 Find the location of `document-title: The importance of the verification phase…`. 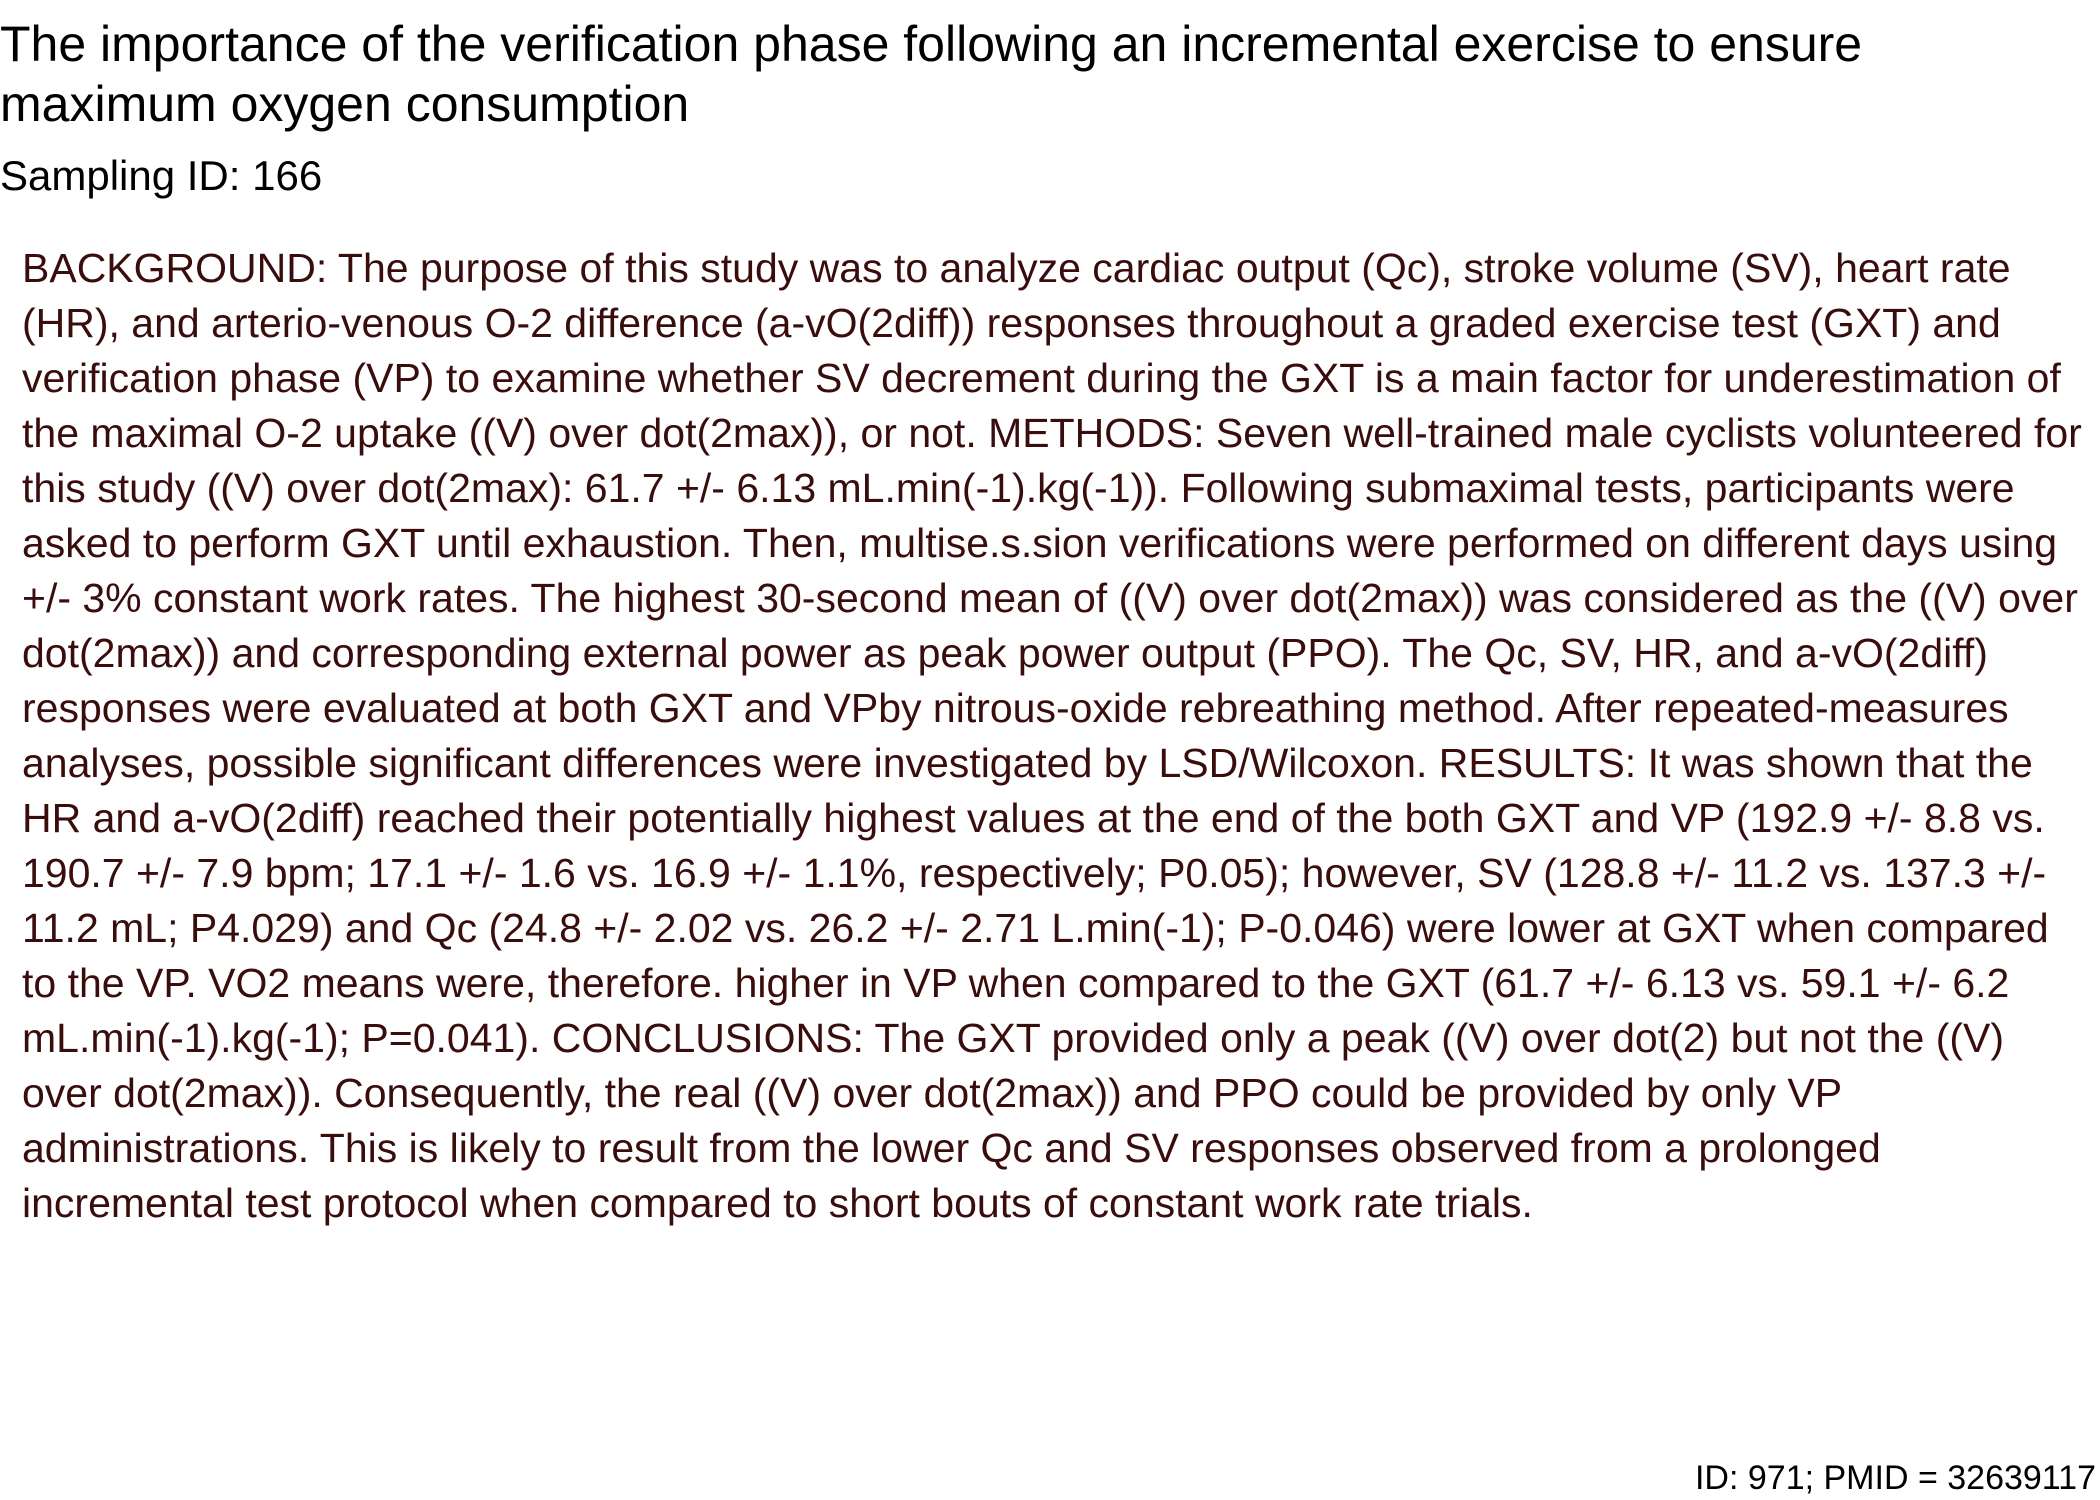

document-title: The importance of the verification phase… is located at coordinates (931, 74).